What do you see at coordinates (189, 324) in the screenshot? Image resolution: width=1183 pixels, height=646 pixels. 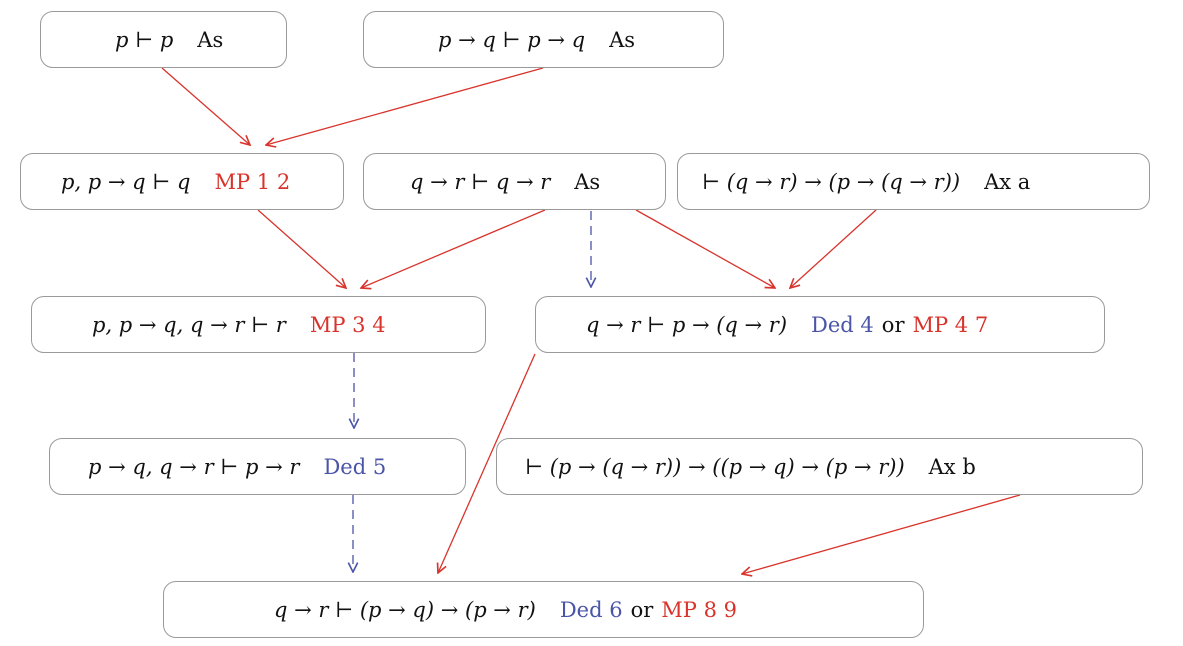 I see `formula: p, p → q, q → r ⊢ r` at bounding box center [189, 324].